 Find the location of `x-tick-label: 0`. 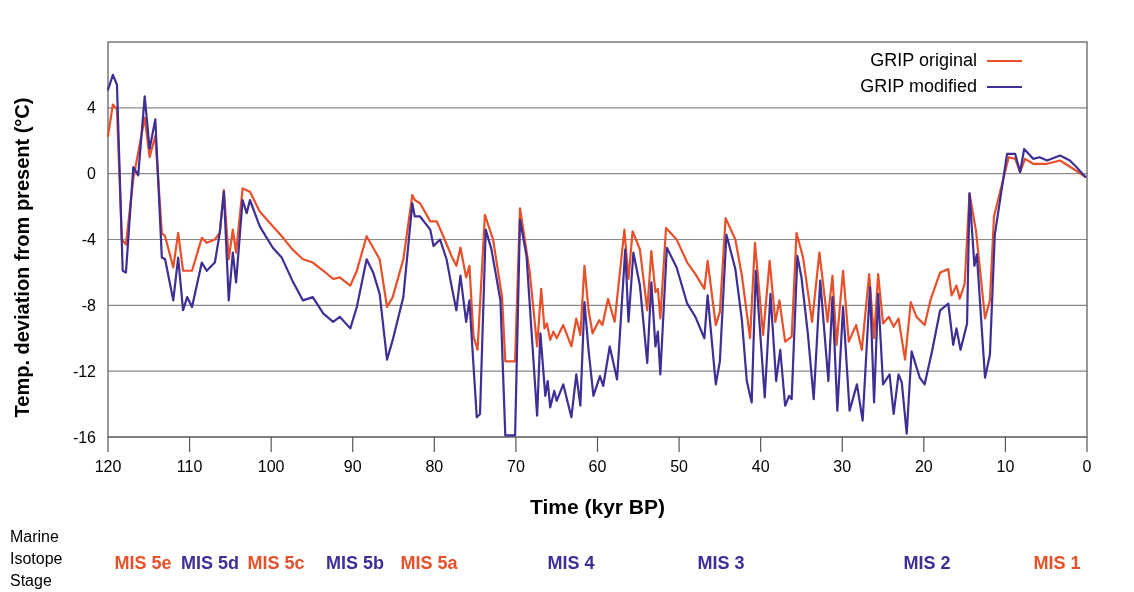

x-tick-label: 0 is located at coordinates (1087, 466).